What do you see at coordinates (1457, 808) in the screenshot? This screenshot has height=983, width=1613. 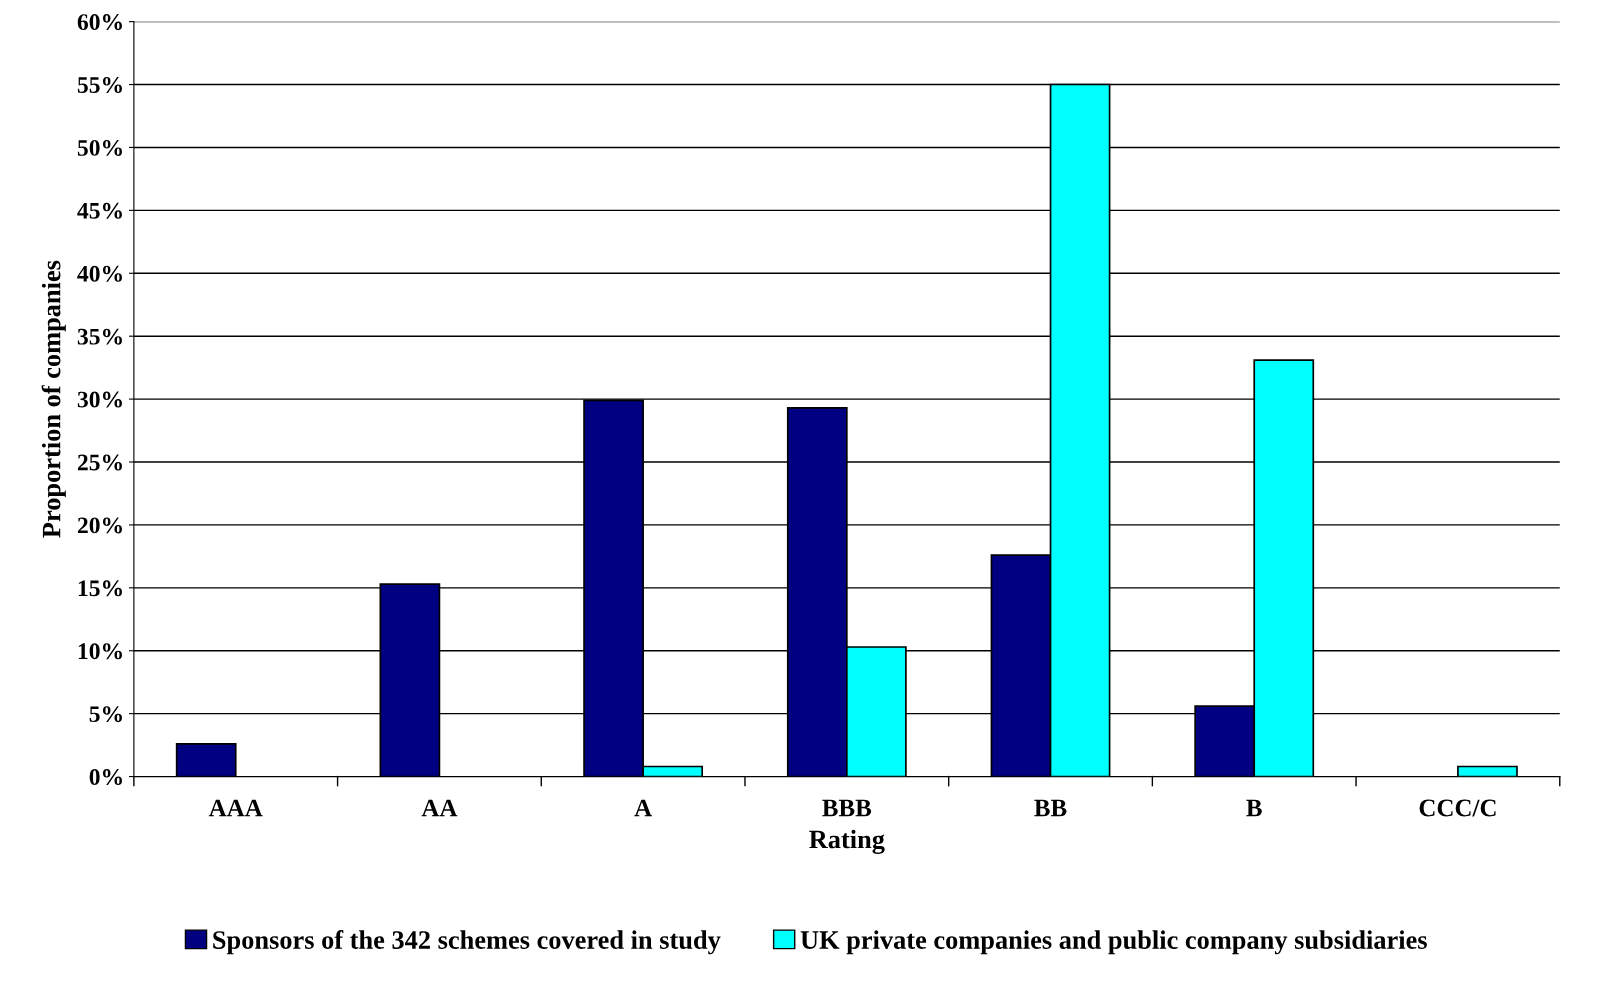 I see `x-tick-label: CCC/C` at bounding box center [1457, 808].